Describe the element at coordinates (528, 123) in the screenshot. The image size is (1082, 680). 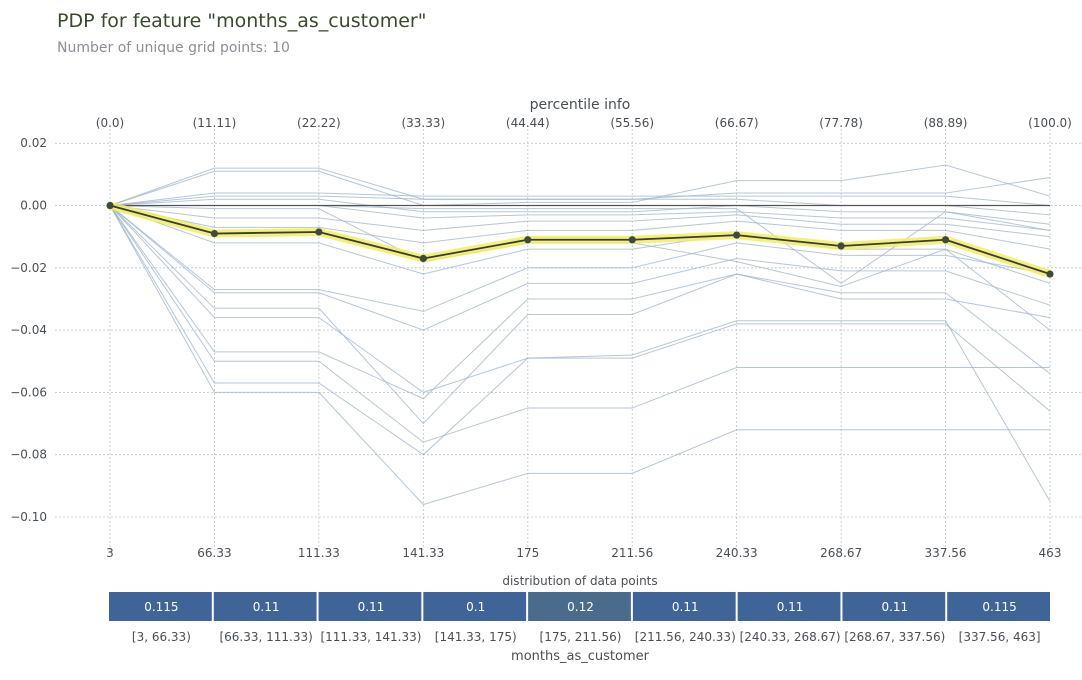
I see `percentile-tick-label: (44.44)` at that location.